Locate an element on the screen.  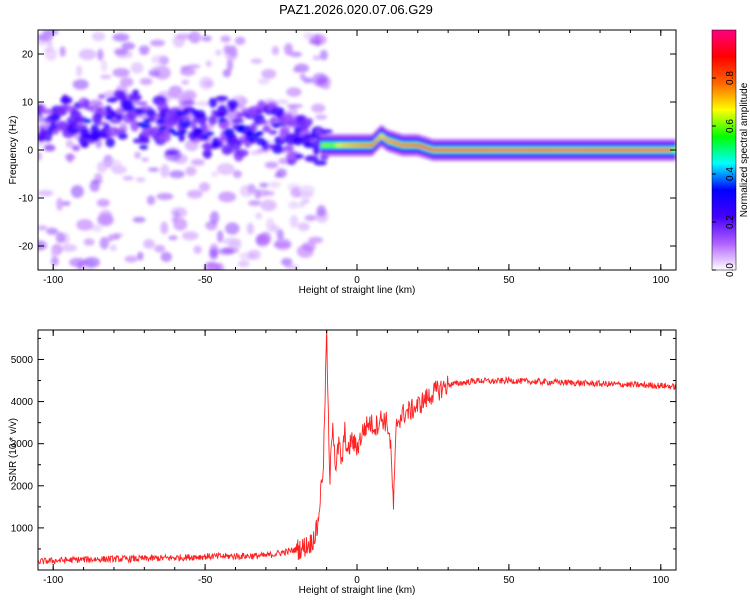
colorbar-tick-label: 0.6 is located at coordinates (730, 126).